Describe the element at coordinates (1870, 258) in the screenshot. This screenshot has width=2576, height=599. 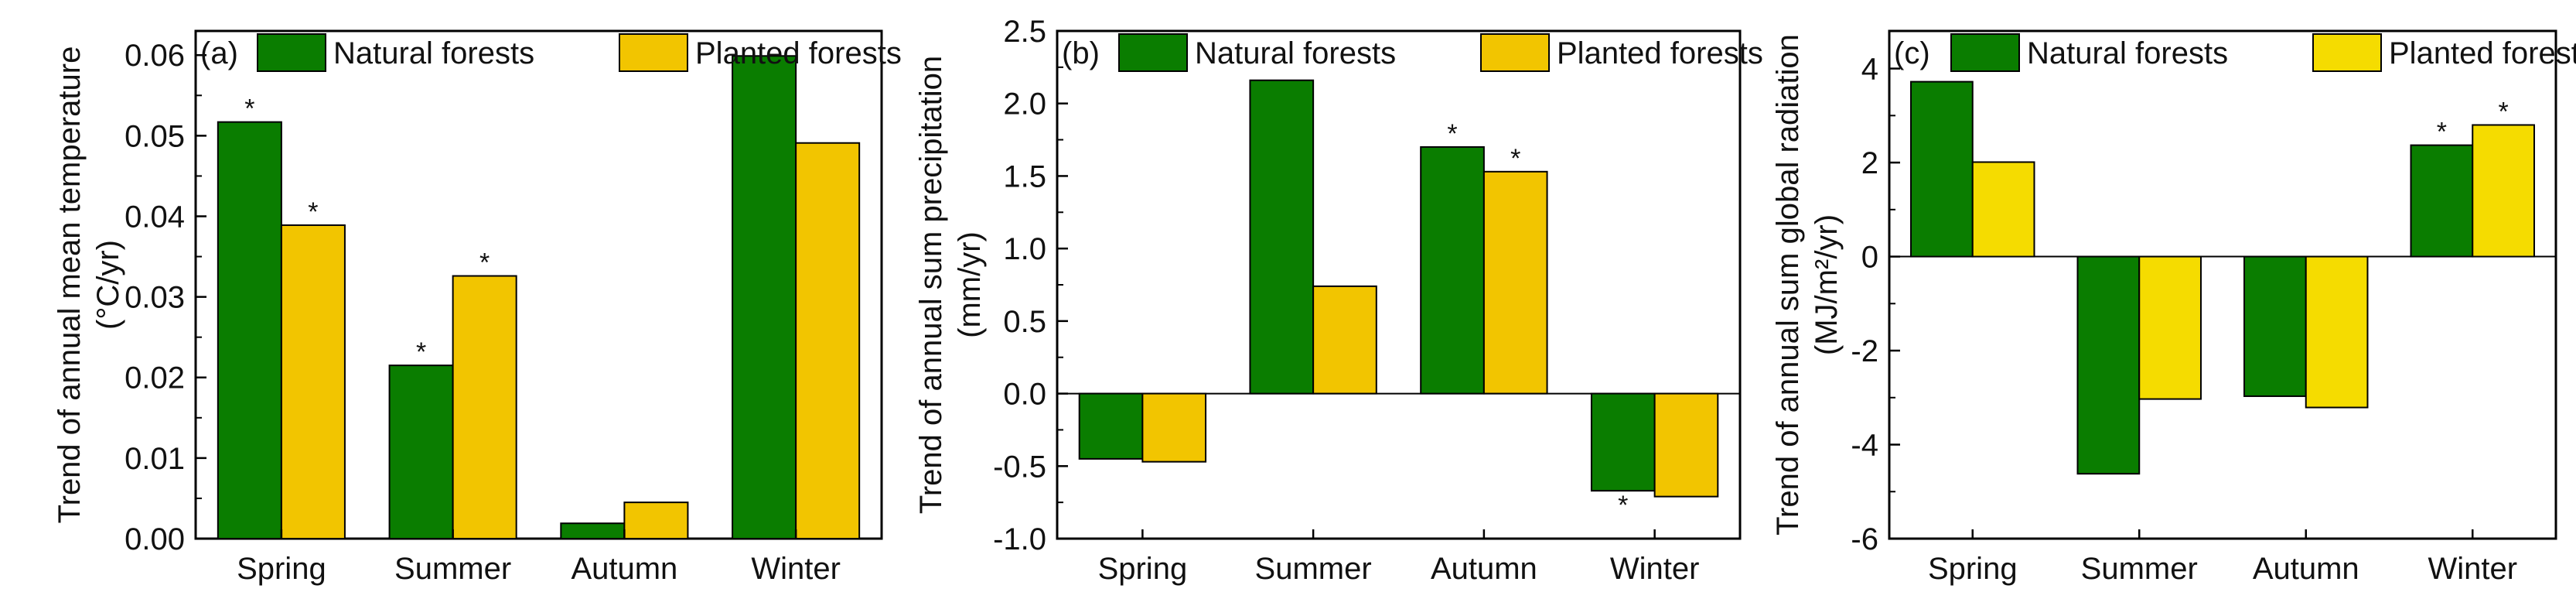
I see `y-tick-label: 0` at that location.